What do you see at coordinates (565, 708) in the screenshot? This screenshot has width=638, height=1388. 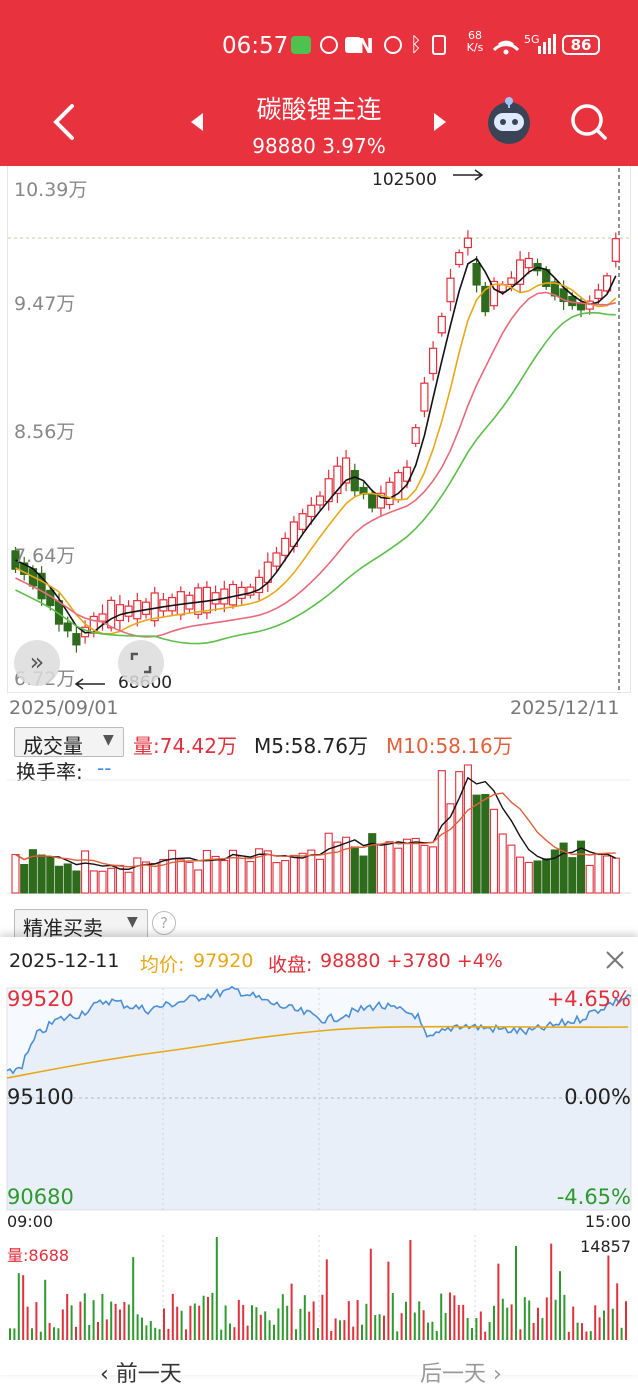 I see `end-date: 2025/12/11` at bounding box center [565, 708].